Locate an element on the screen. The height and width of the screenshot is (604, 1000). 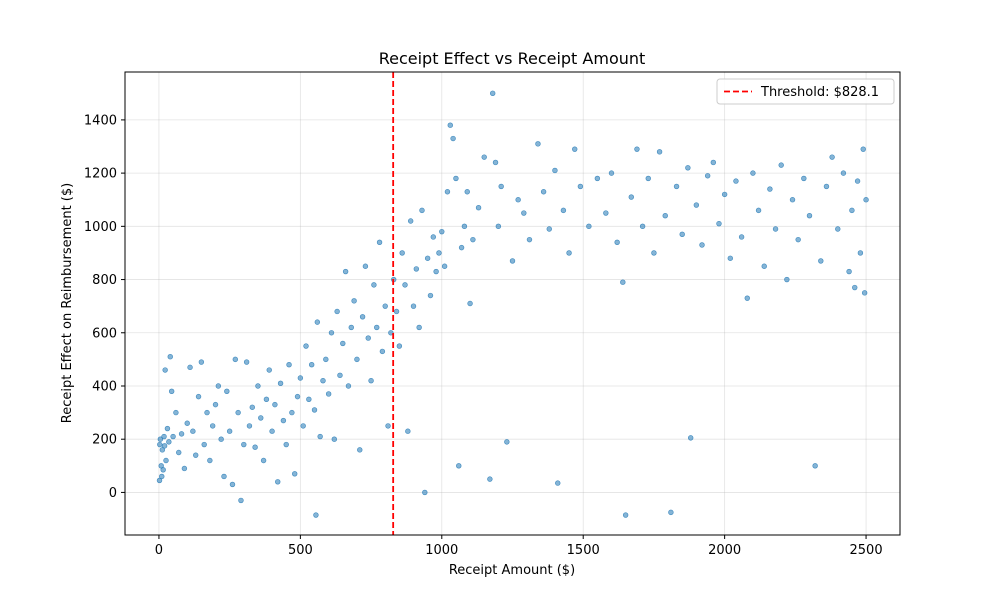
legend-box is located at coordinates (805, 91).